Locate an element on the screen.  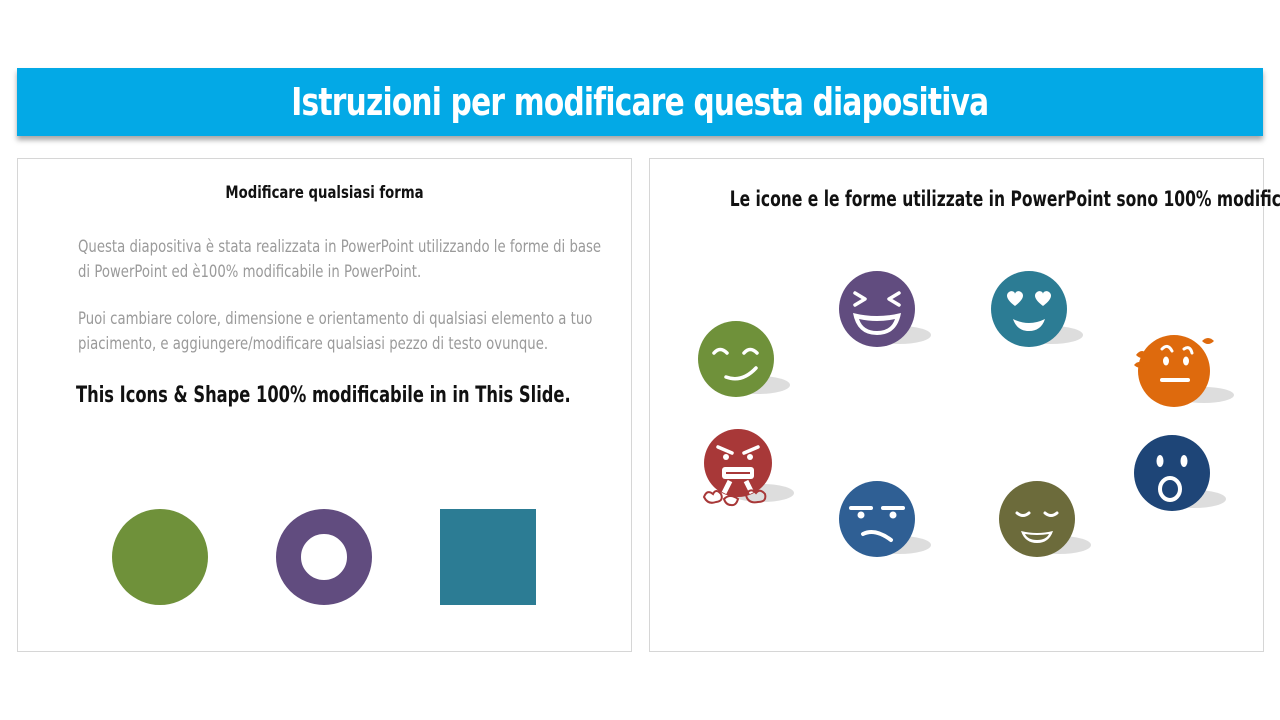
heart-eyes-face-icon is located at coordinates (1039, 312).